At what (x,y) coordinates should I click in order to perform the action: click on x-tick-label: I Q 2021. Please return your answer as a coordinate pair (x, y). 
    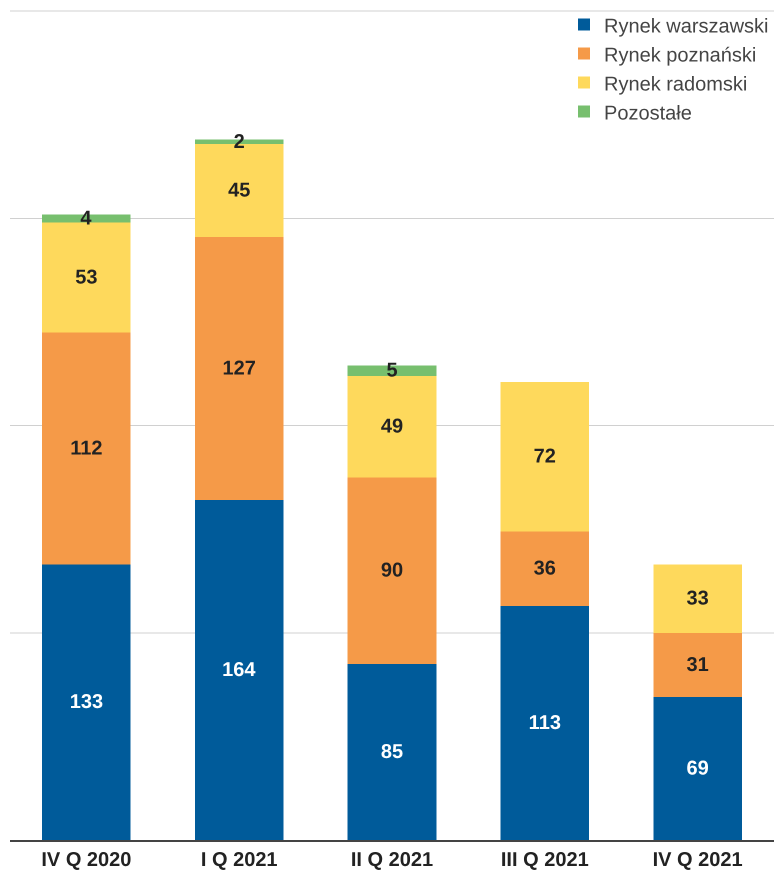
    Looking at the image, I should click on (239, 860).